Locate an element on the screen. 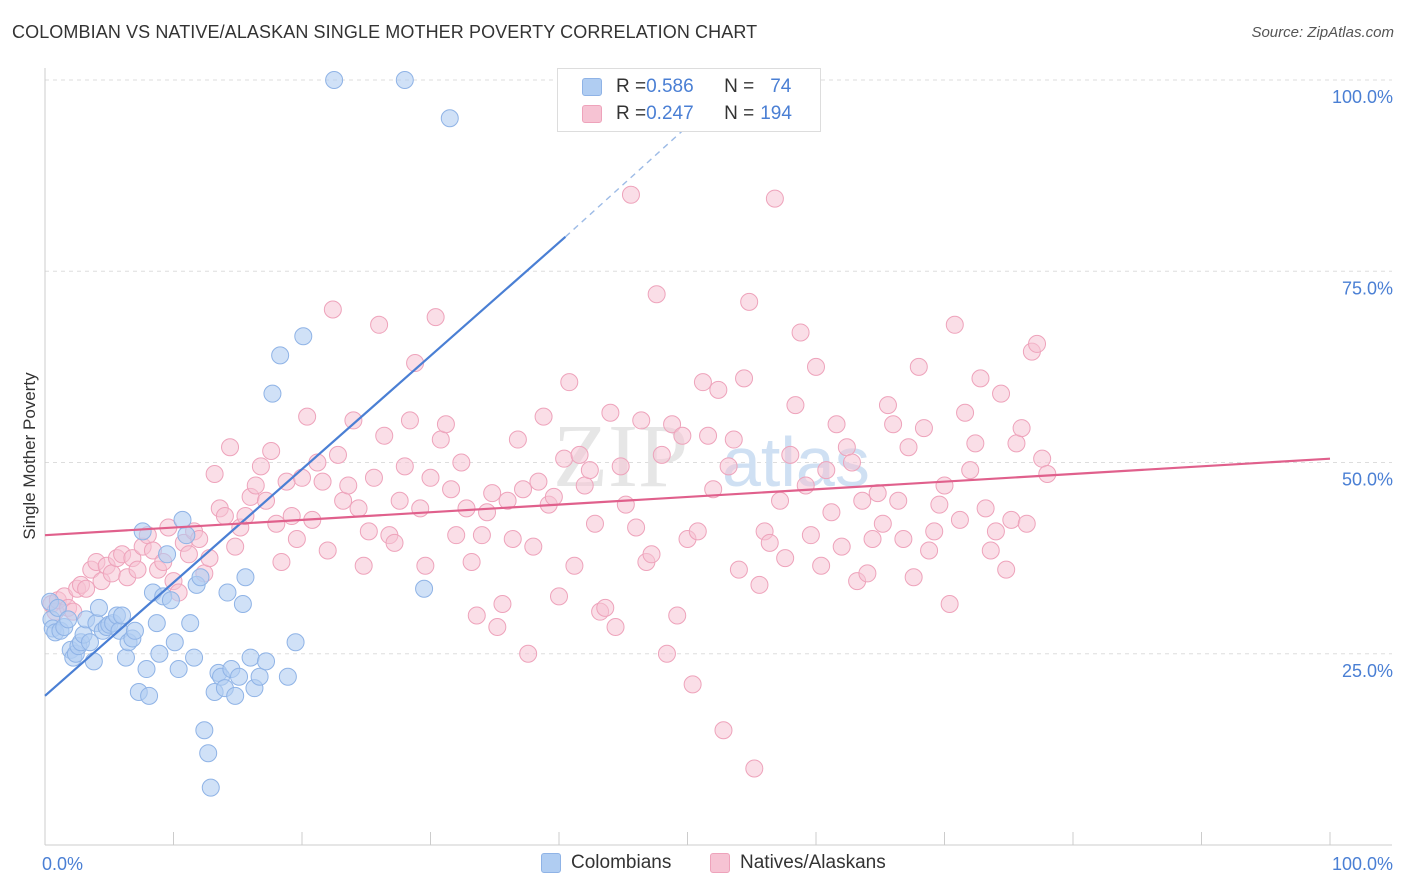 This screenshot has height=892, width=1406. legend-n-value: 194 is located at coordinates (776, 113).